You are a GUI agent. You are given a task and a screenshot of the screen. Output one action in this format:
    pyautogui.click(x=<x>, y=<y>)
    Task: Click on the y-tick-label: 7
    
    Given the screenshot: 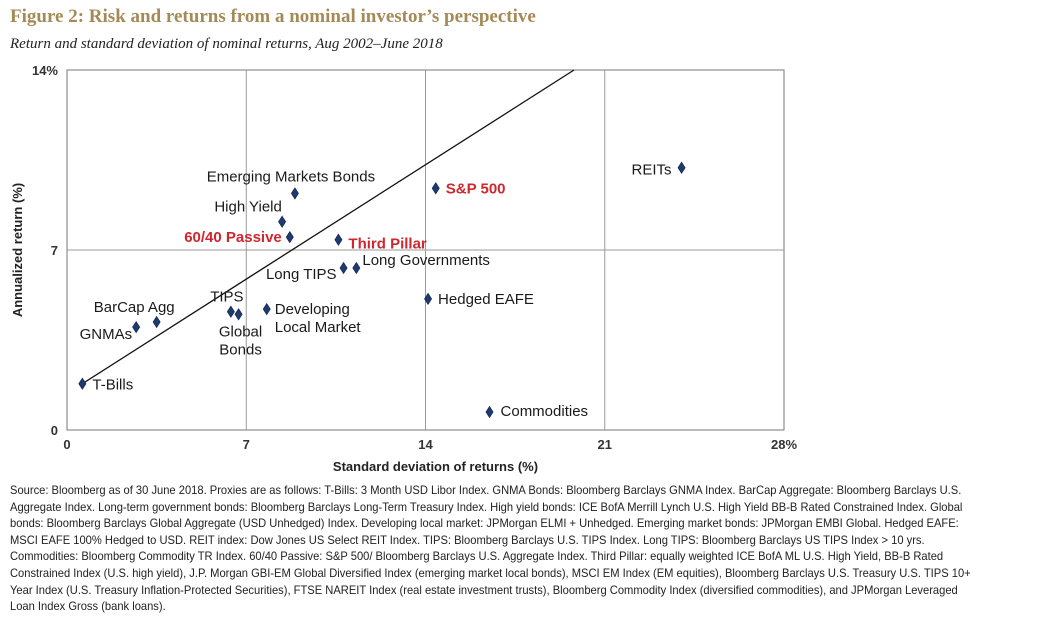 What is the action you would take?
    pyautogui.click(x=54, y=250)
    